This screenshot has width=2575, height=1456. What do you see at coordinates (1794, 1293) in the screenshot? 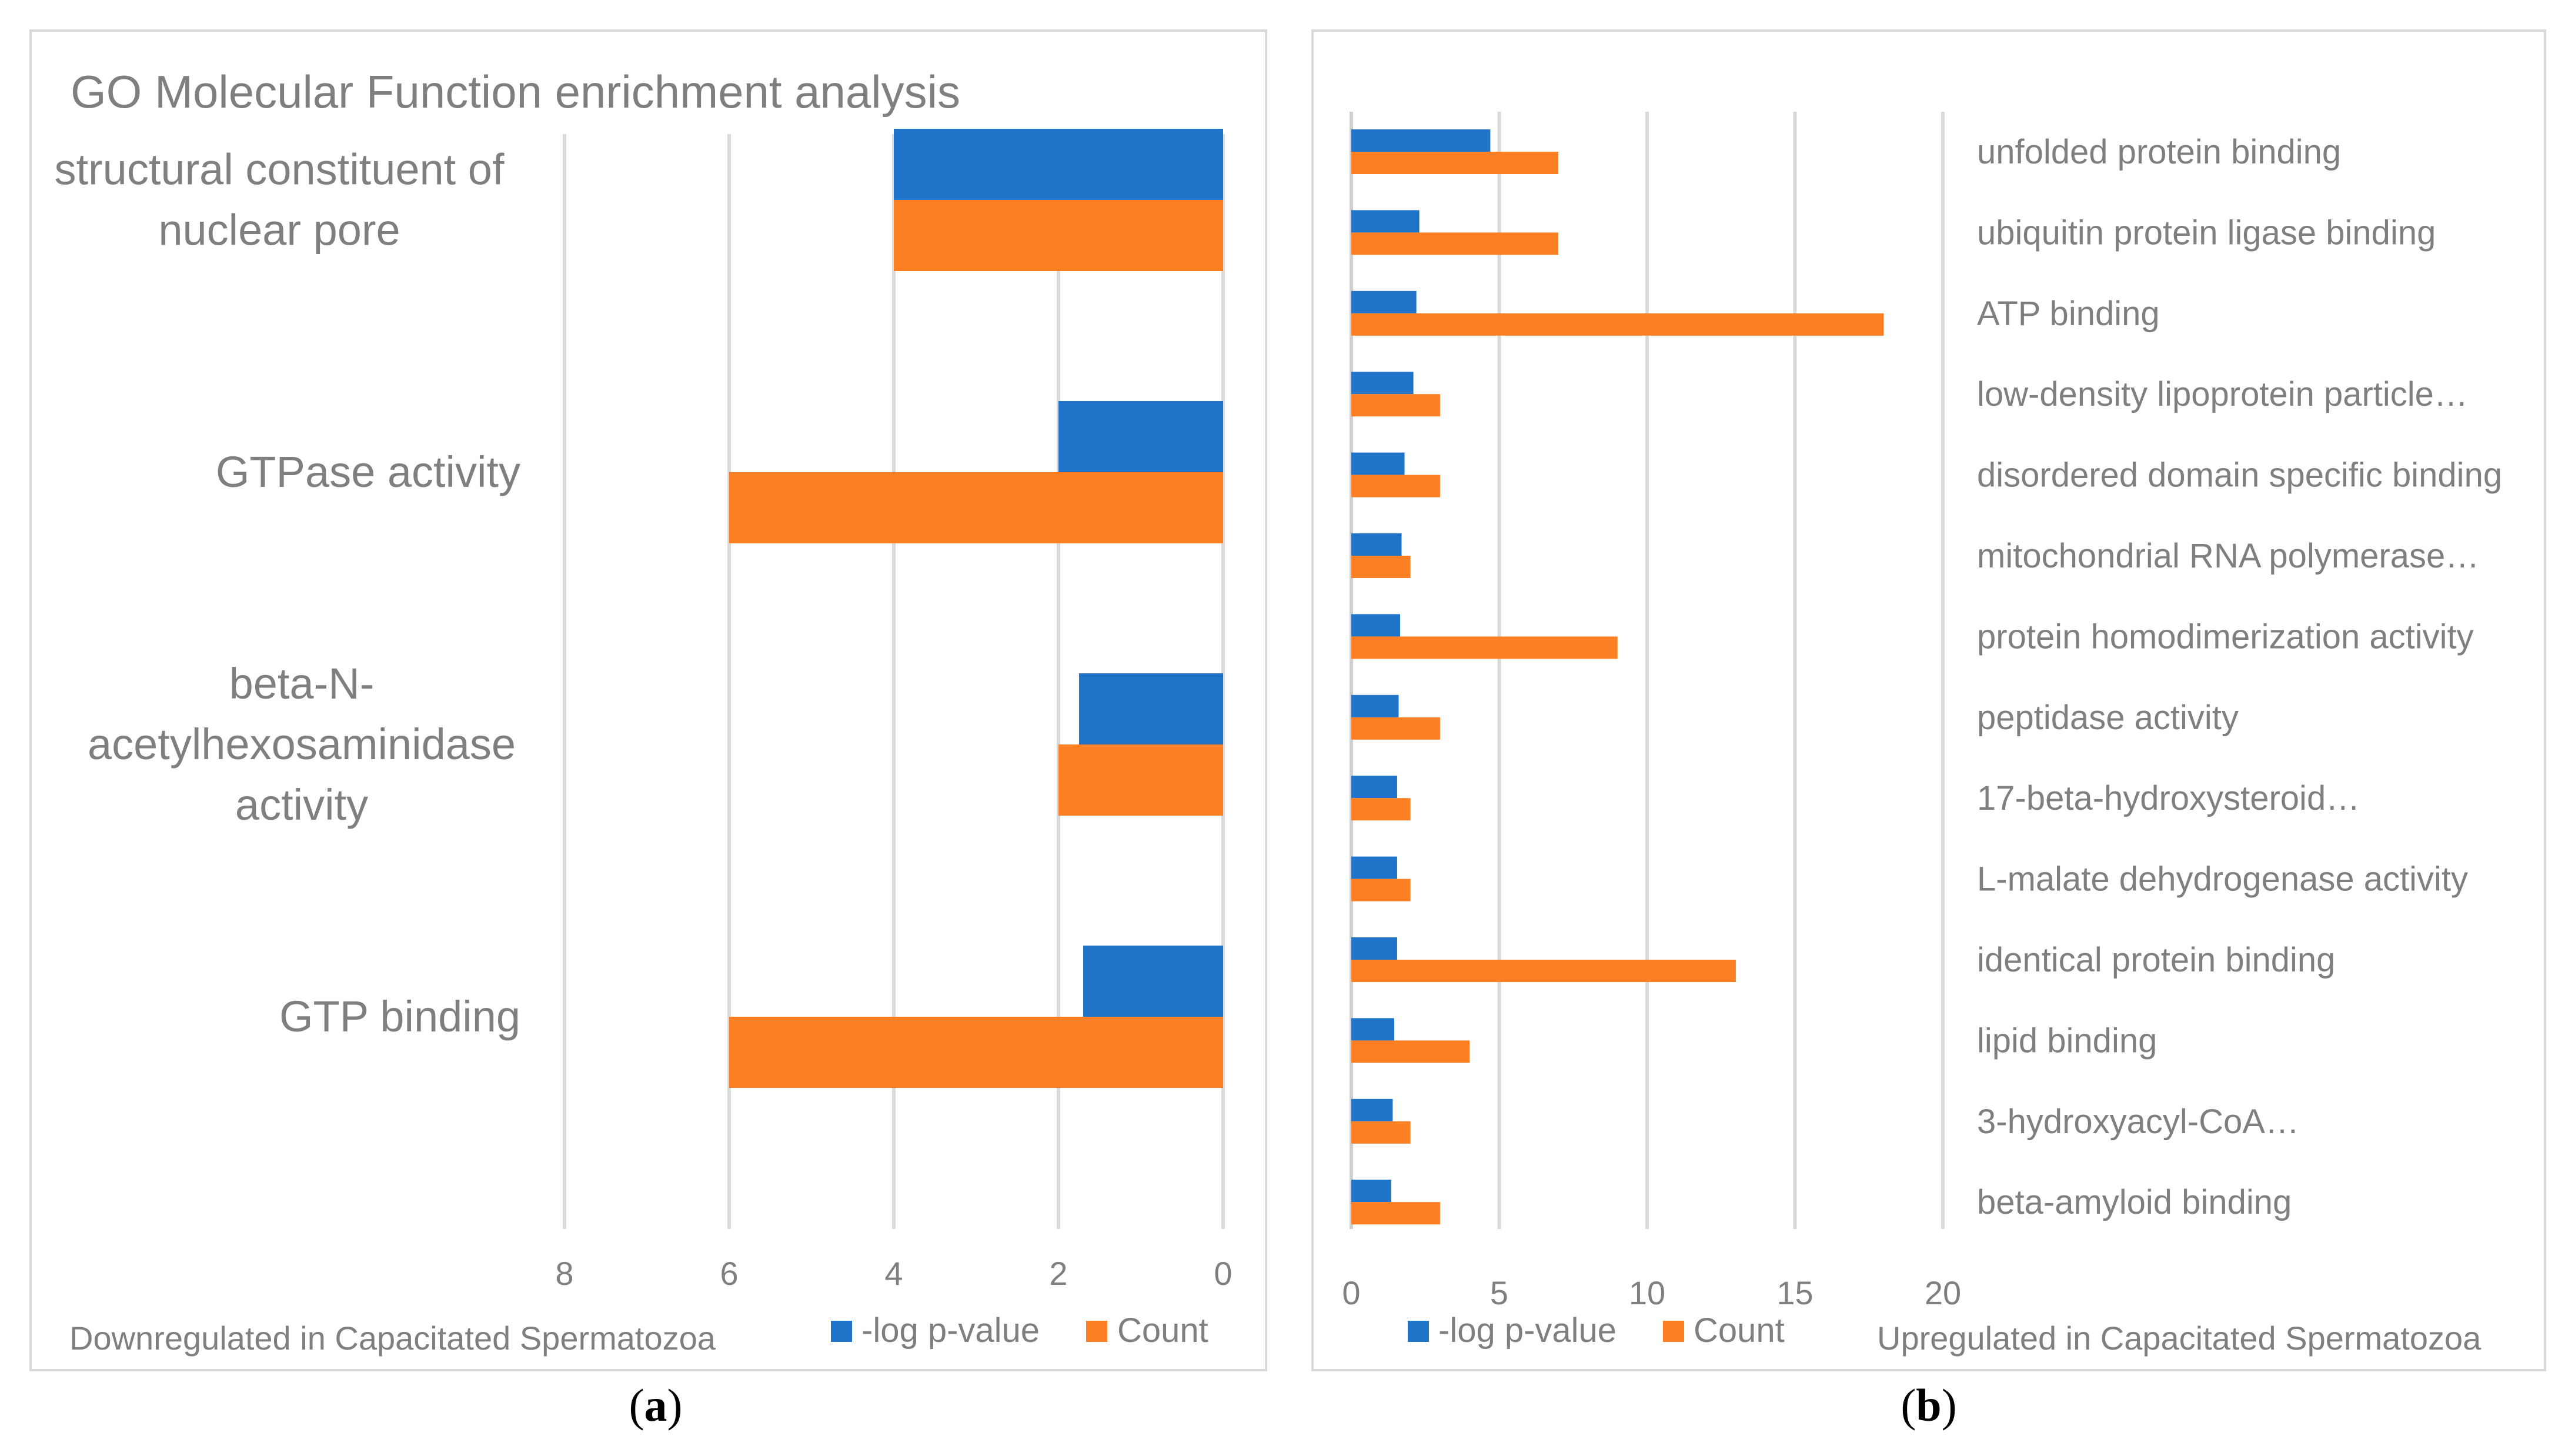
I see `x-tick-label-b: 15` at bounding box center [1794, 1293].